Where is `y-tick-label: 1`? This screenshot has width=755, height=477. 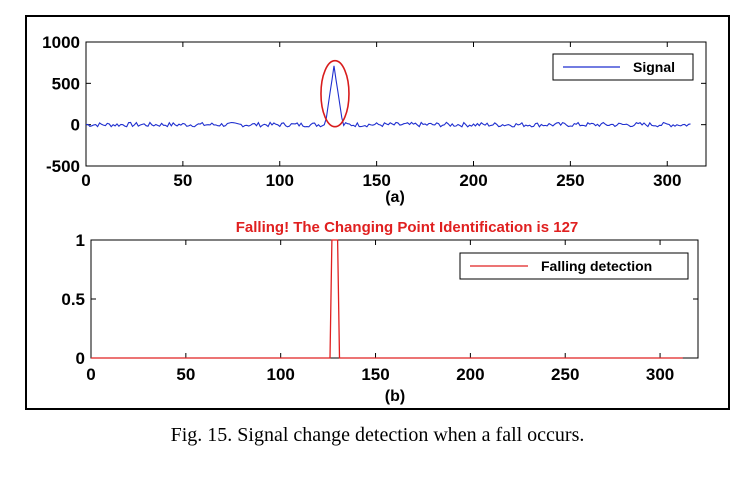 y-tick-label: 1 is located at coordinates (80, 240).